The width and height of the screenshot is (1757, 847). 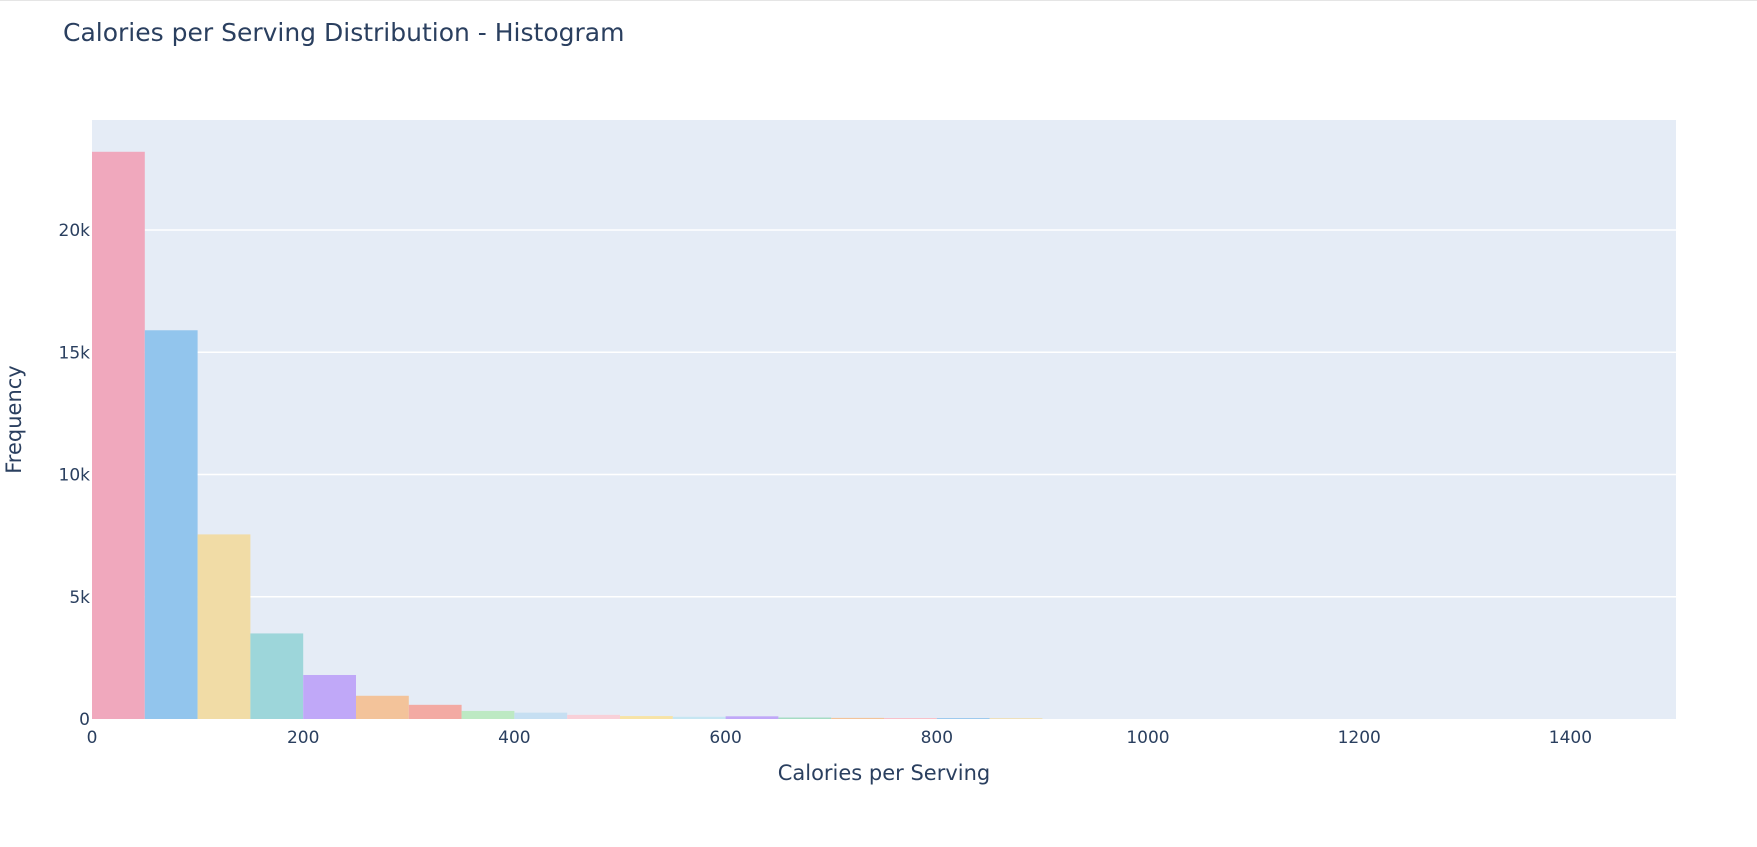 What do you see at coordinates (514, 738) in the screenshot?
I see `x-tick-label: 400` at bounding box center [514, 738].